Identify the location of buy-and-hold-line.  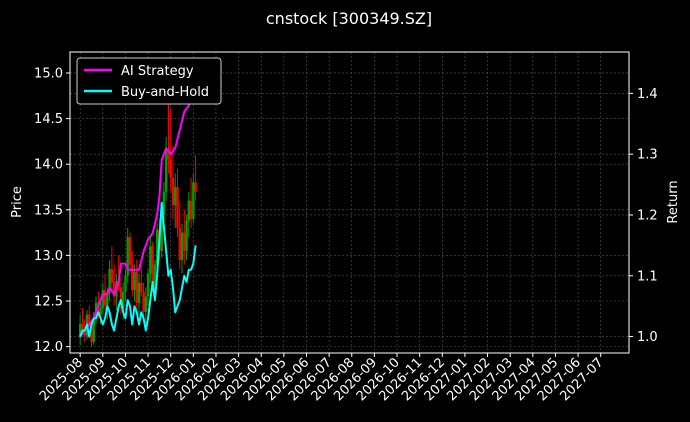
(138, 269).